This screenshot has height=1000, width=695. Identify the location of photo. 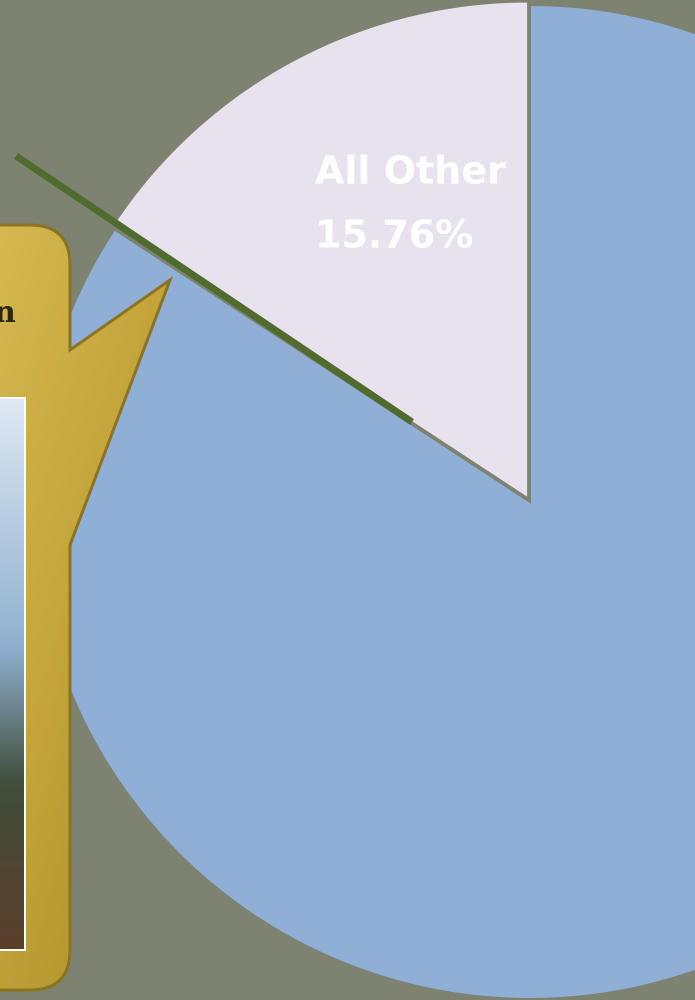
(13, 674).